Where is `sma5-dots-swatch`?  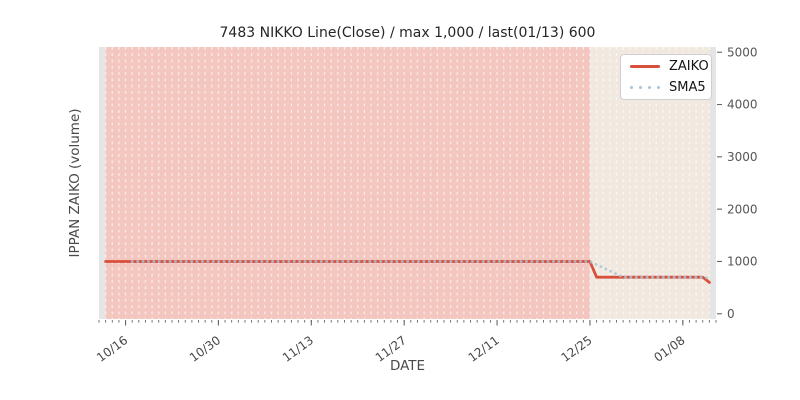
sma5-dots-swatch is located at coordinates (645, 87).